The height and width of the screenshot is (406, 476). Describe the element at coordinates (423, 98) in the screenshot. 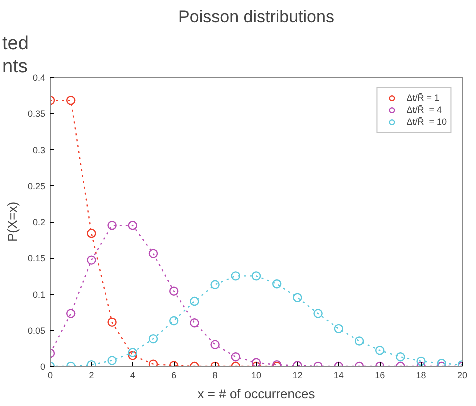

I see `legend-label: Δt/R̄ = 1` at that location.